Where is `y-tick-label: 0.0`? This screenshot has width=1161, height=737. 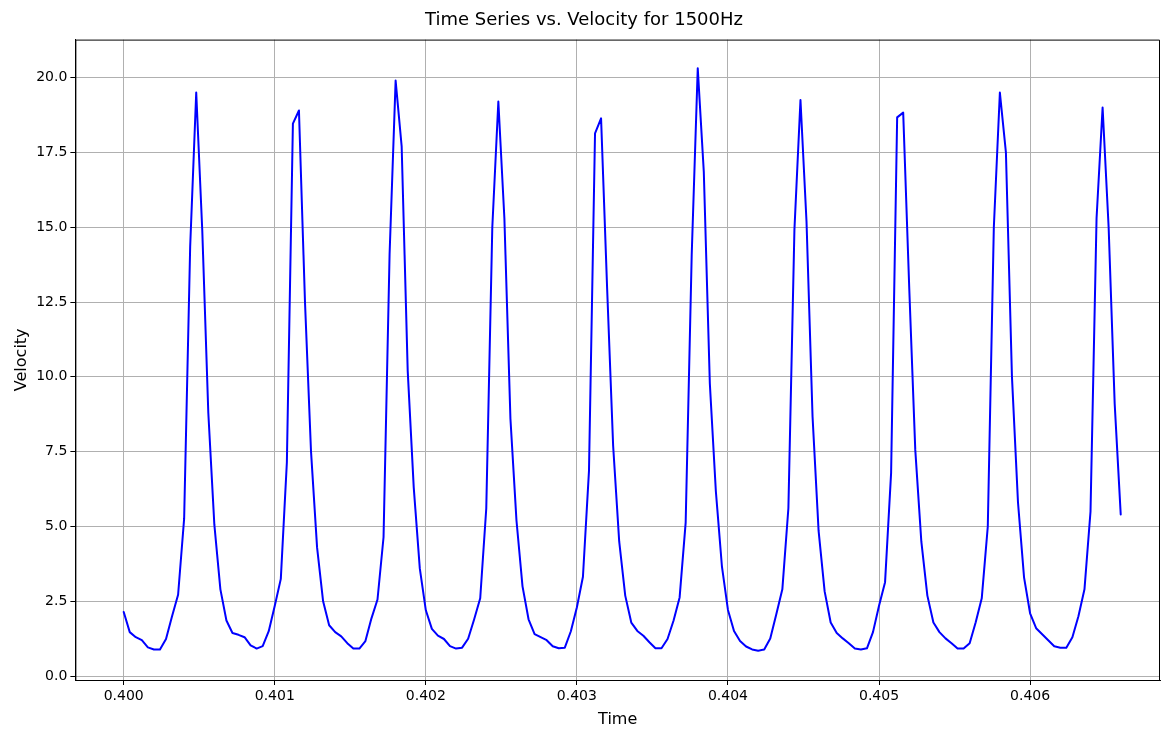 y-tick-label: 0.0 is located at coordinates (56, 674).